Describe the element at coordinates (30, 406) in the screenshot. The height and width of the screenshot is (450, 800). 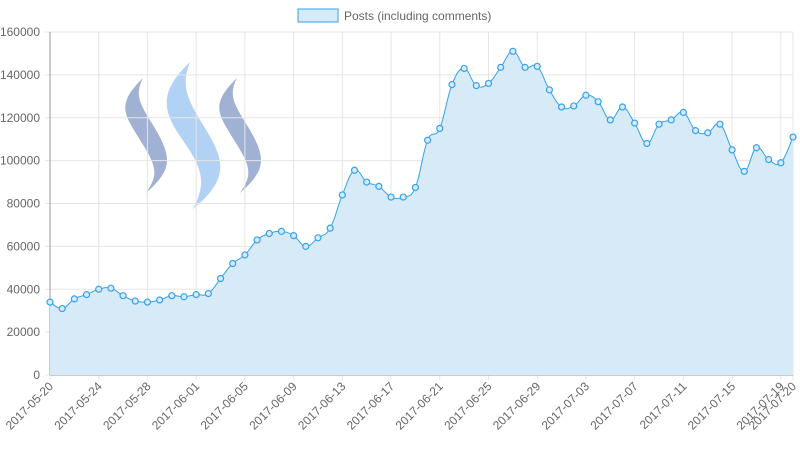
I see `x-tick-label: 2017-05-20` at that location.